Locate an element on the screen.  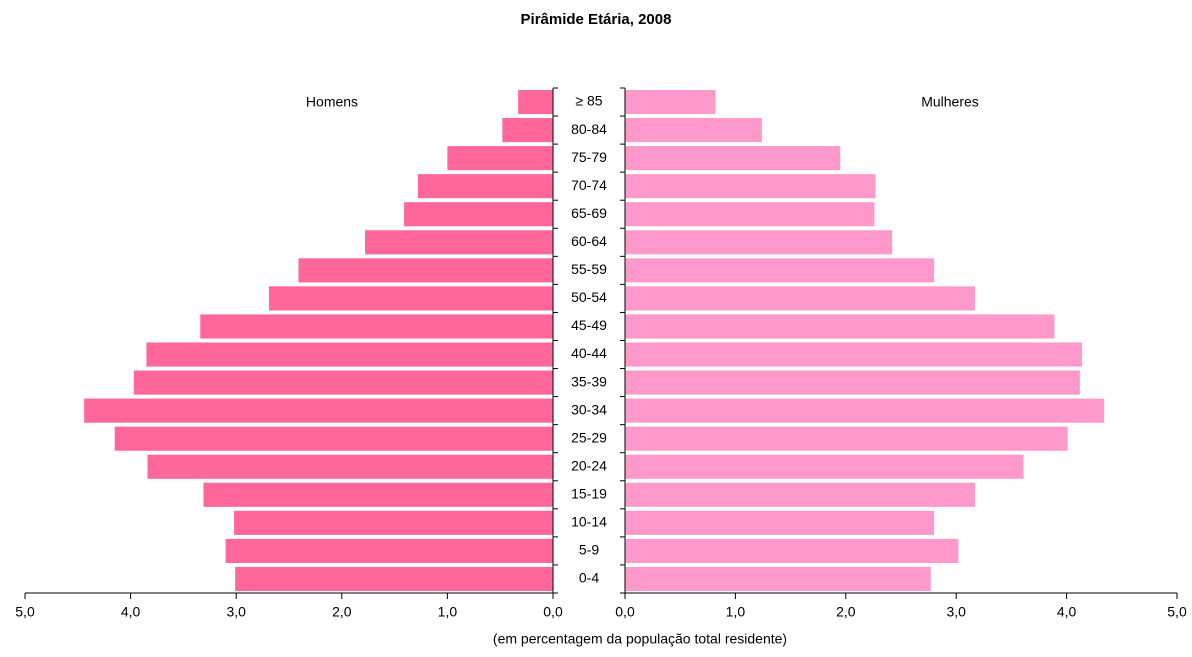
category-label: 50-54 is located at coordinates (589, 297).